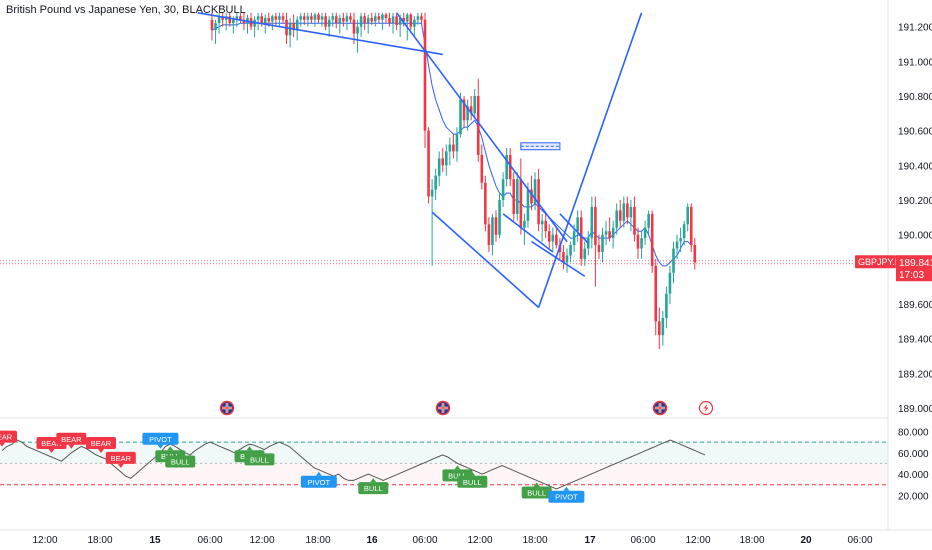 The image size is (932, 550). Describe the element at coordinates (261, 540) in the screenshot. I see `time-tick-label: 12:00` at that location.